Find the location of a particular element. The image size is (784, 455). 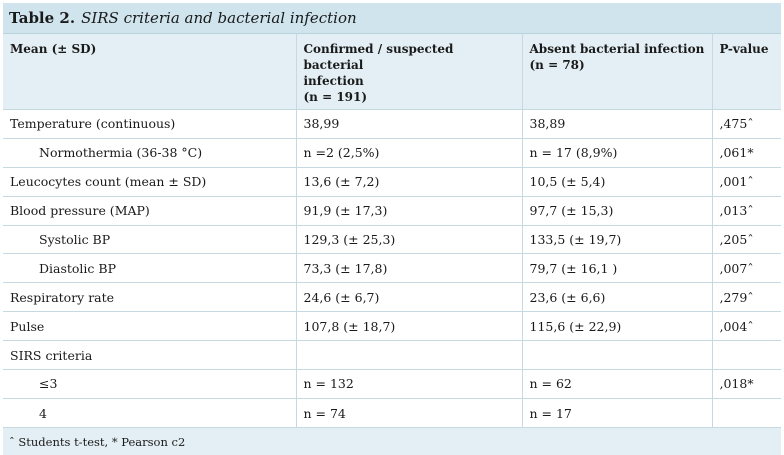

row-absent: 115,6 (± 22,9) is located at coordinates (617, 326).